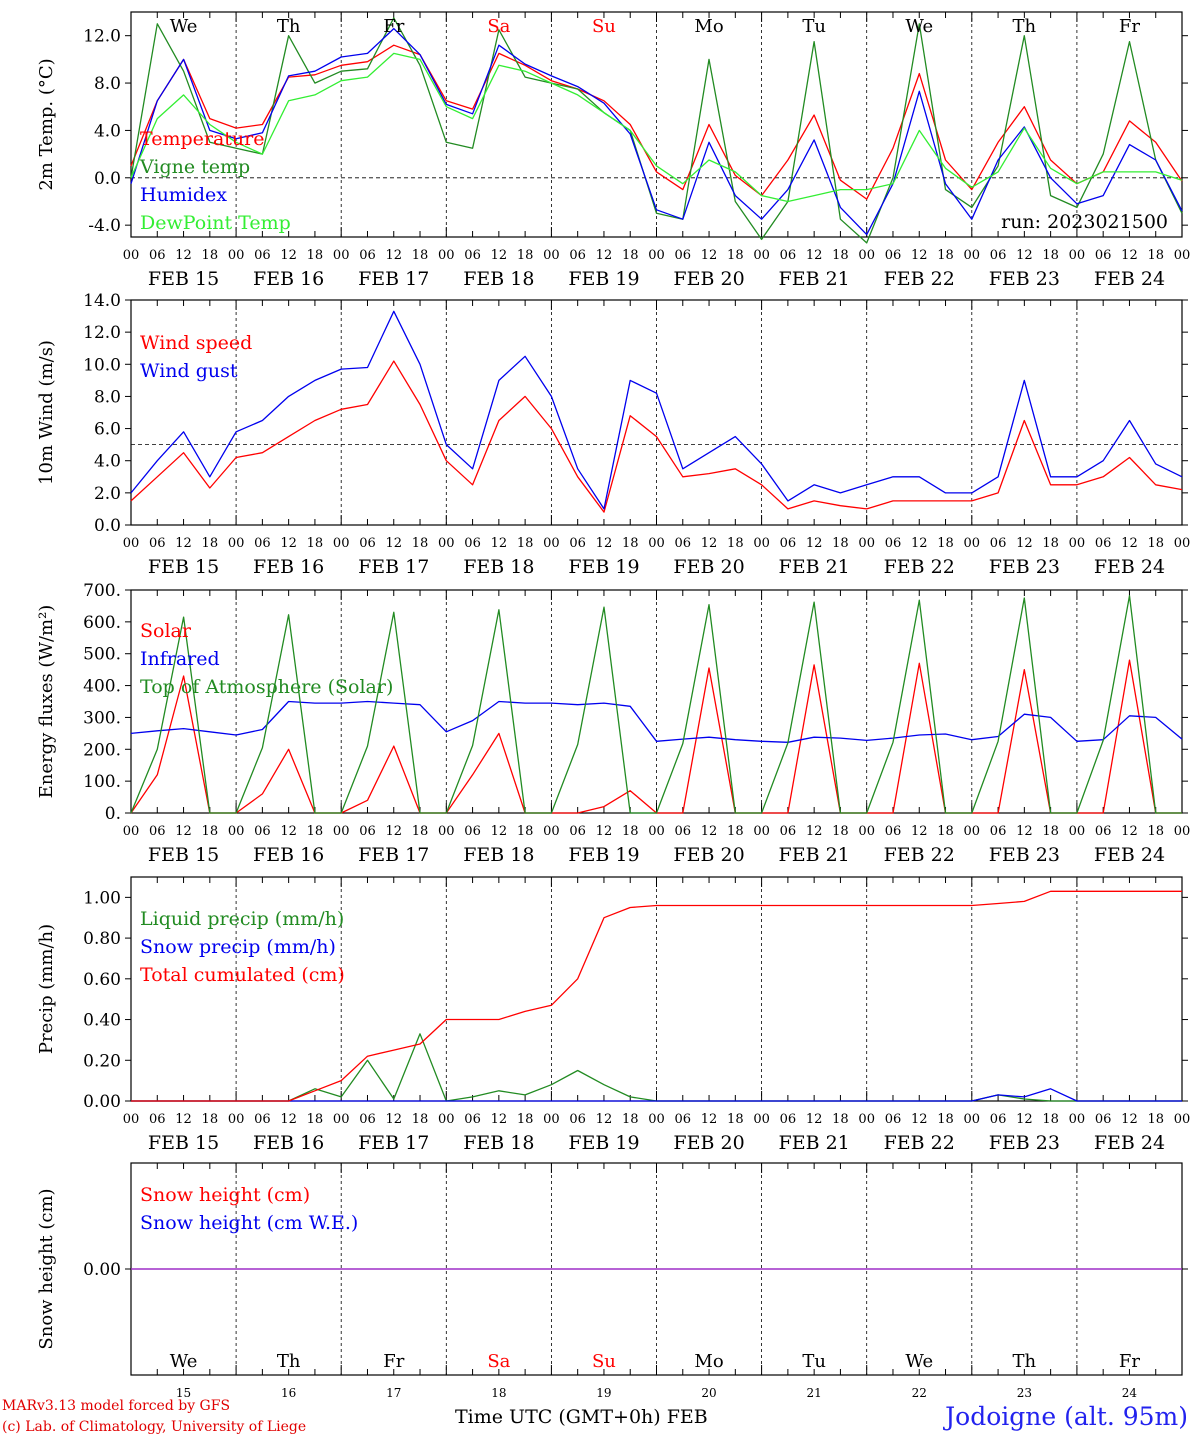 This screenshot has height=1440, width=1194. What do you see at coordinates (225, 1195) in the screenshot?
I see `legend-entry: Snow height (cm)` at bounding box center [225, 1195].